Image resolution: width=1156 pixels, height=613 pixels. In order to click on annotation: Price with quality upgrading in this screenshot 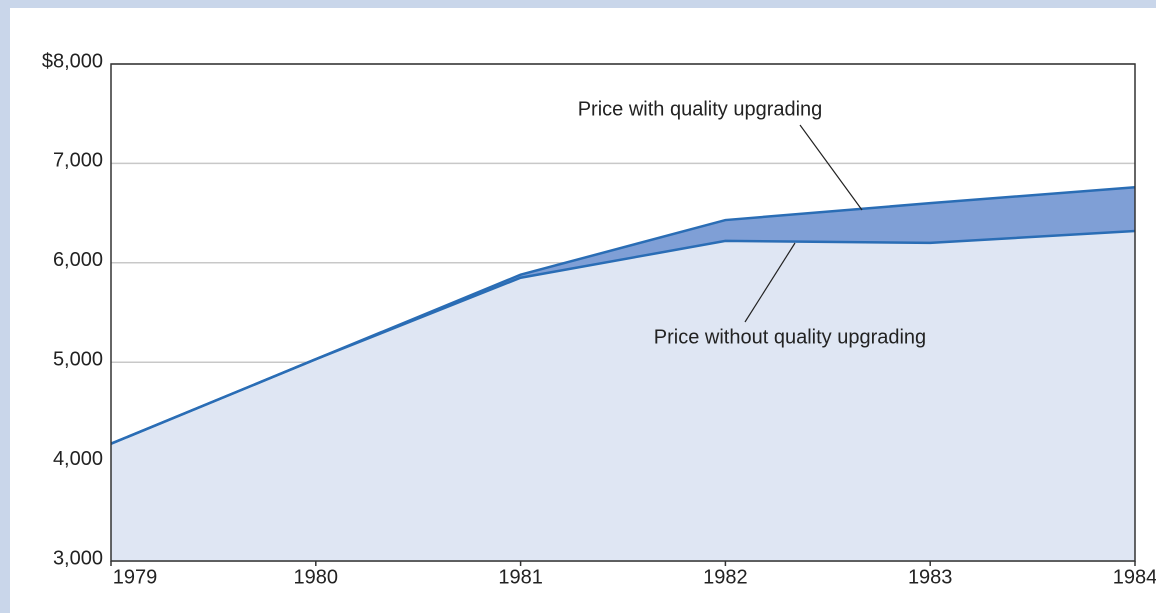, I will do `click(700, 109)`.